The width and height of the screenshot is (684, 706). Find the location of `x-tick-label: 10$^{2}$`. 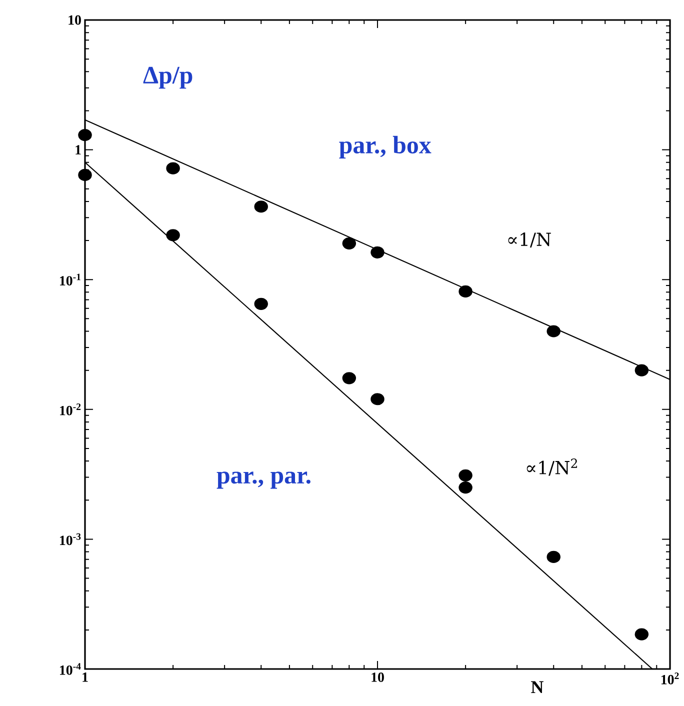

x-tick-label: 10$^{2}$ is located at coordinates (670, 678).